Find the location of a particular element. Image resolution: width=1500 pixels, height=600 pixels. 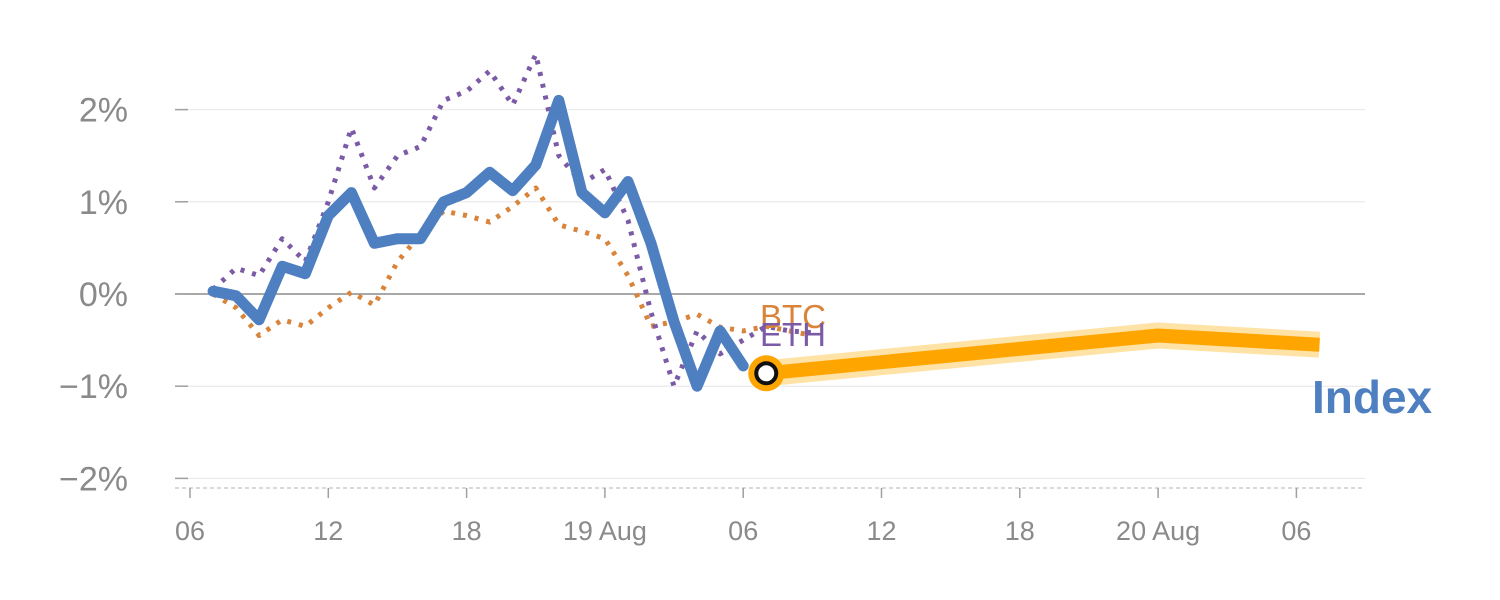

index-label: Index is located at coordinates (1372, 397).